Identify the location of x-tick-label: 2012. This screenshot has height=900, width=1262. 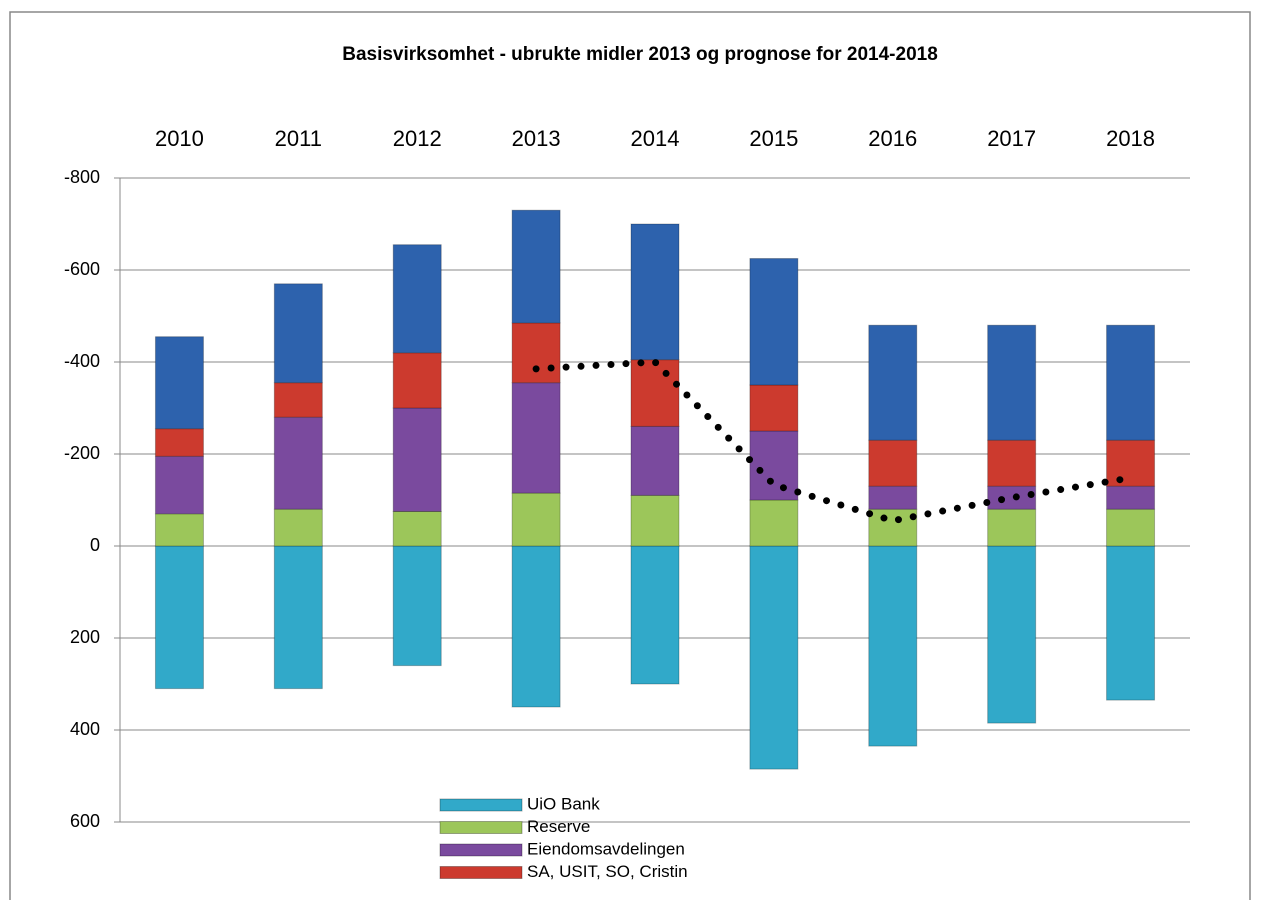
(417, 138).